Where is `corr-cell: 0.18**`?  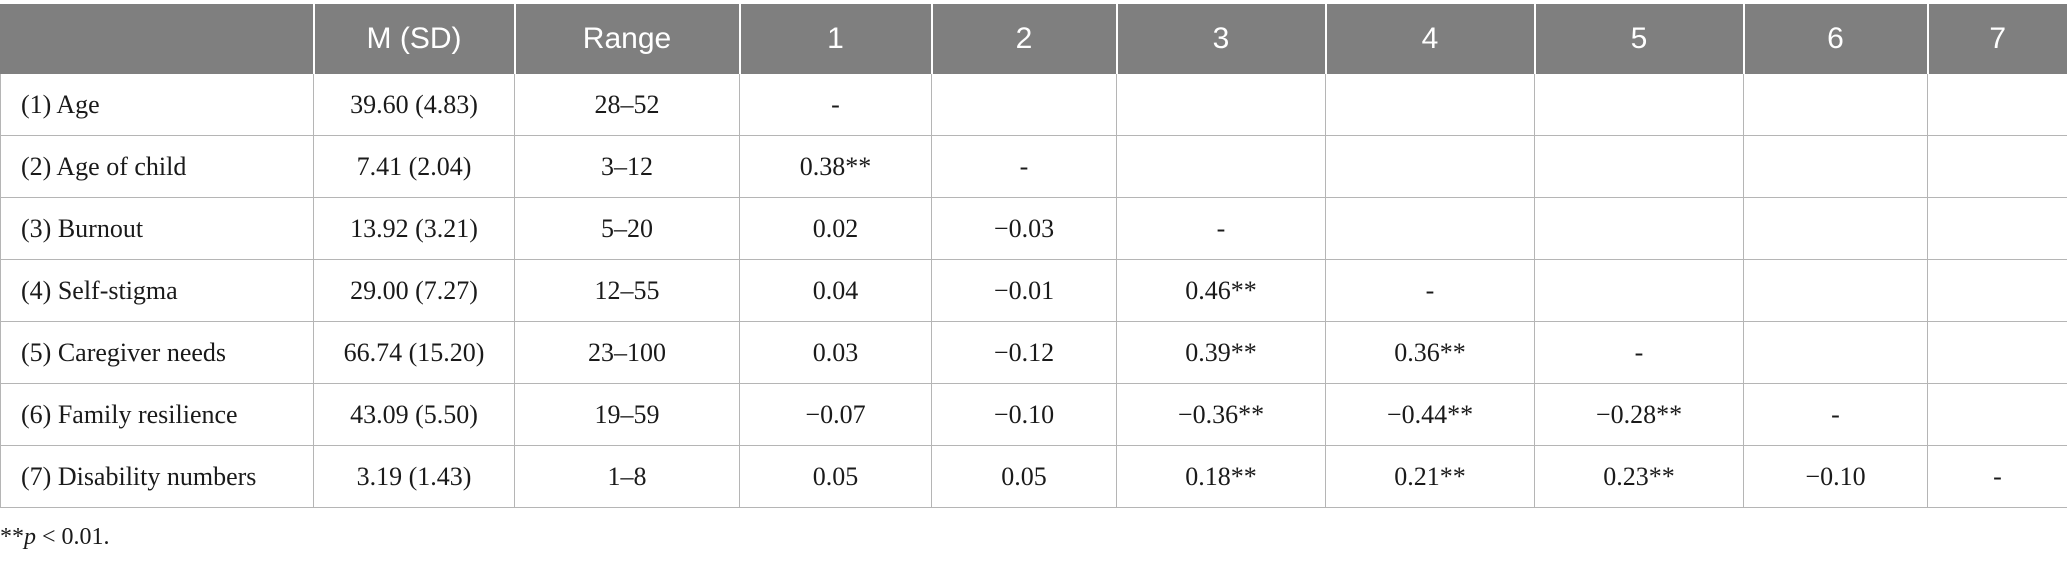
corr-cell: 0.18** is located at coordinates (1221, 476).